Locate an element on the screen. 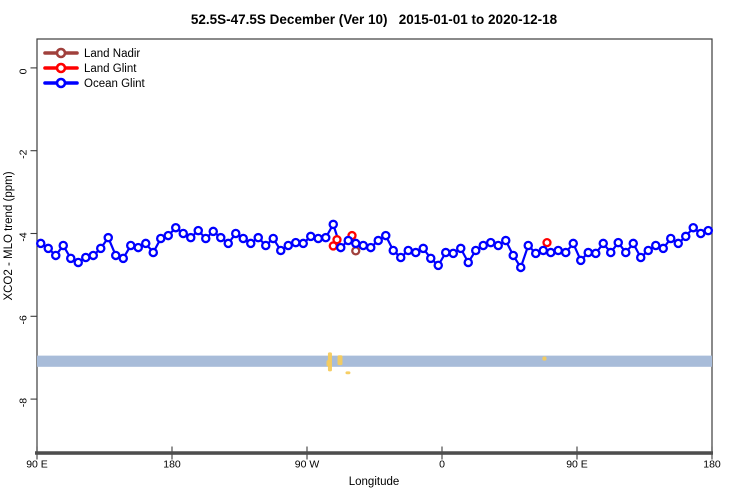 This screenshot has width=750, height=500. x-tick-label: 0 is located at coordinates (442, 465).